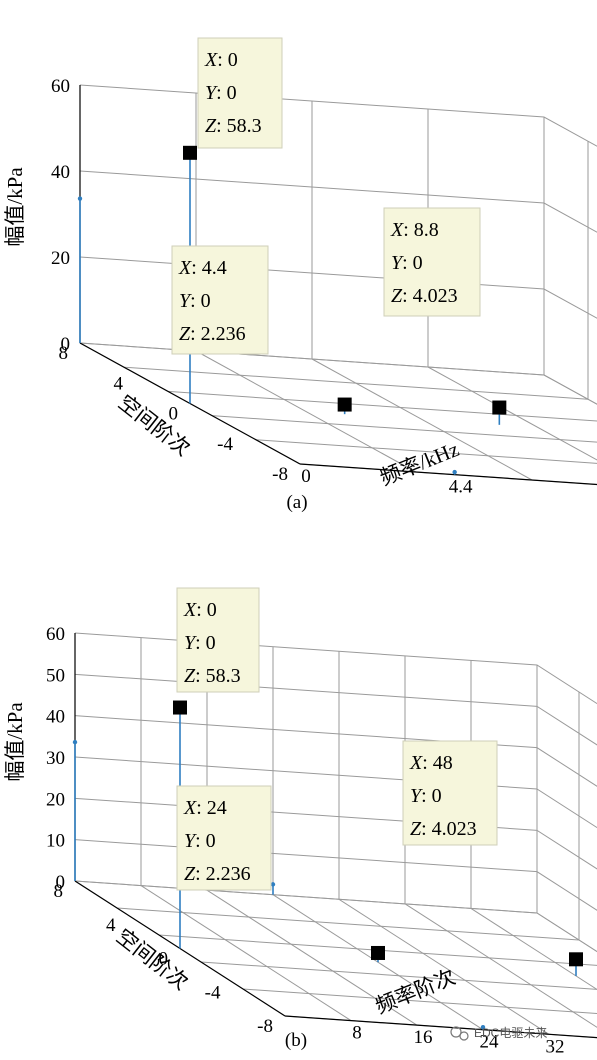 This screenshot has height=1060, width=597. Describe the element at coordinates (60, 172) in the screenshot. I see `z-tick-label: 40` at that location.